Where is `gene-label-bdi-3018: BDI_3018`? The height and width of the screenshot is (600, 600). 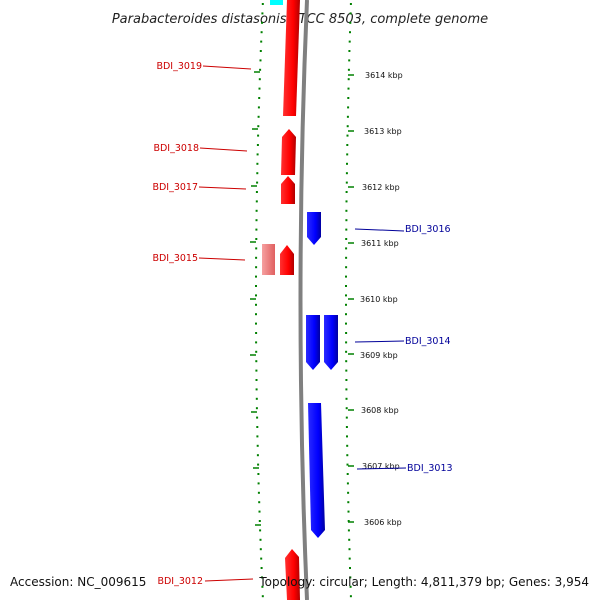
gene-label-bdi-3018: BDI_3018 is located at coordinates (176, 148).